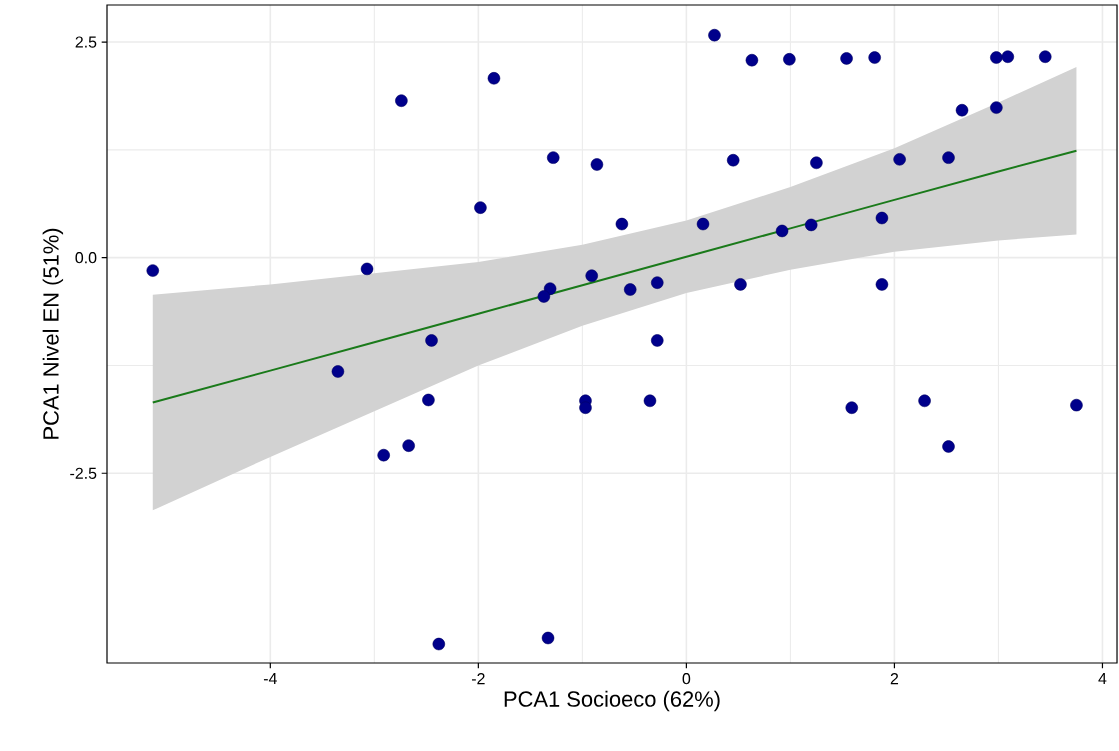  I want to click on y-tick-label: -2.5, so click(83, 473).